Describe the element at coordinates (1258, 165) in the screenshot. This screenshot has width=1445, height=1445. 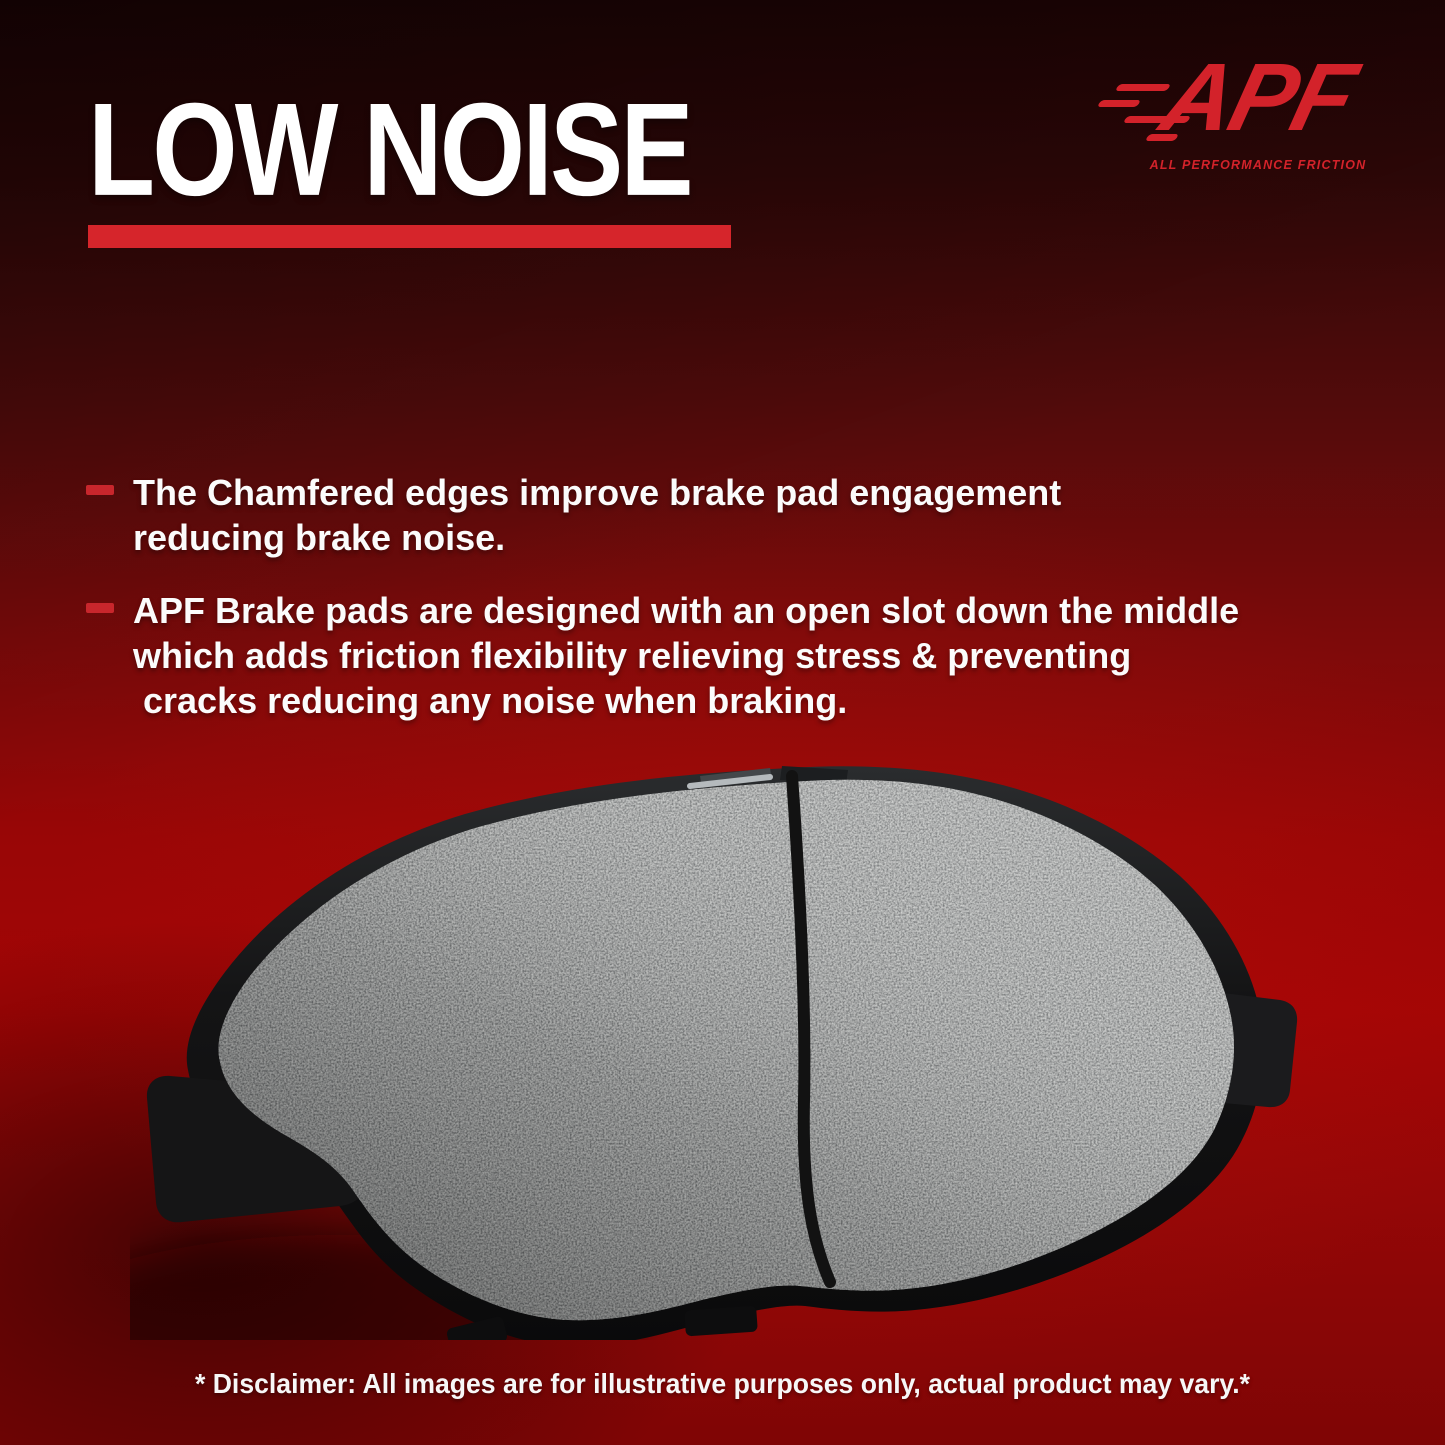
I see `apf-logo-tagline: ALL PERFORMANCE FRICTION` at that location.